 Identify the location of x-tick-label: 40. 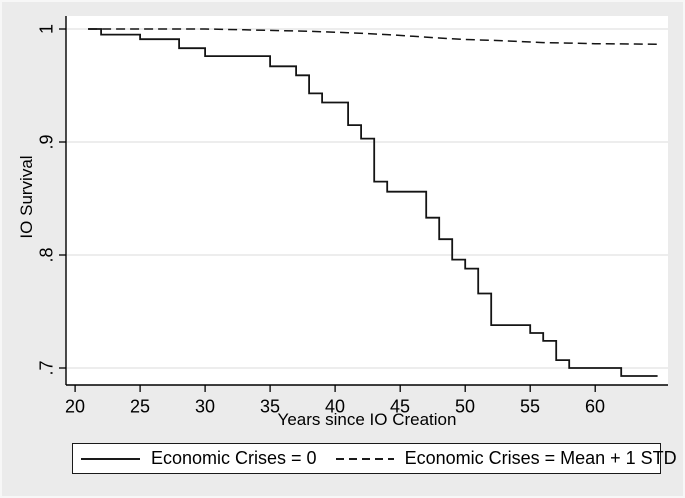
(335, 406).